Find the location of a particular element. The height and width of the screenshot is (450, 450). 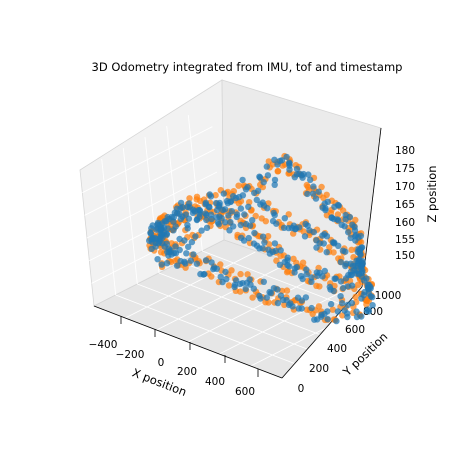

x-axis-line is located at coordinates (188, 342).